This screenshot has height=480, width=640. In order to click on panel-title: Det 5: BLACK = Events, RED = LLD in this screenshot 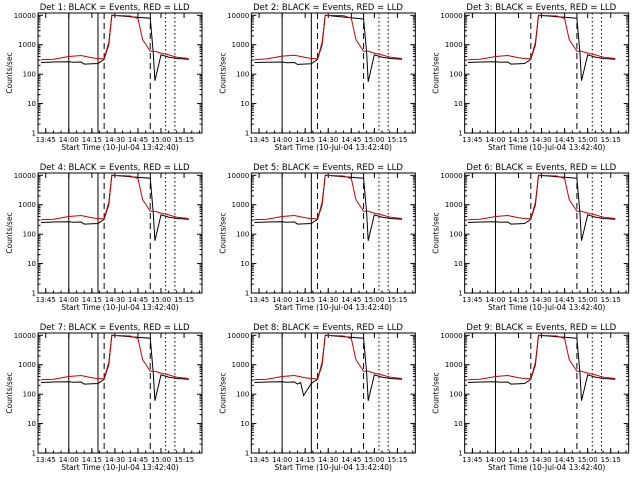, I will do `click(328, 168)`.